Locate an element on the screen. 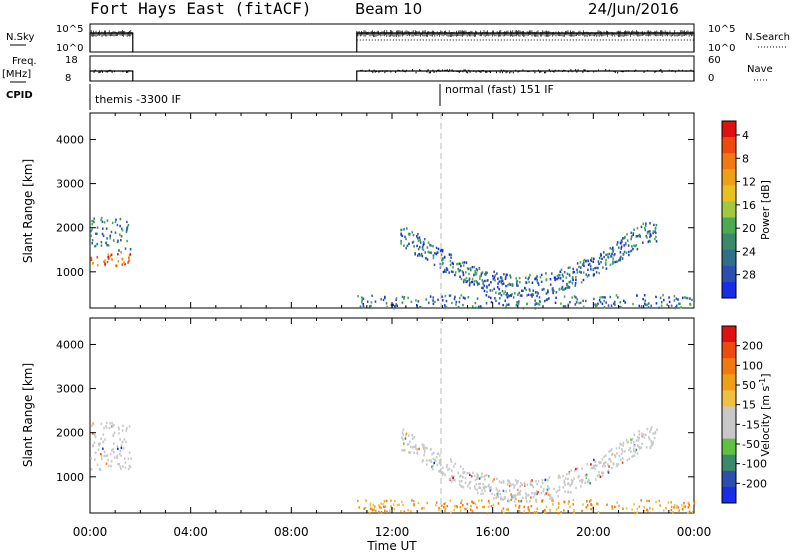  noise-right-tick-bottom: 10^0 is located at coordinates (721, 48).